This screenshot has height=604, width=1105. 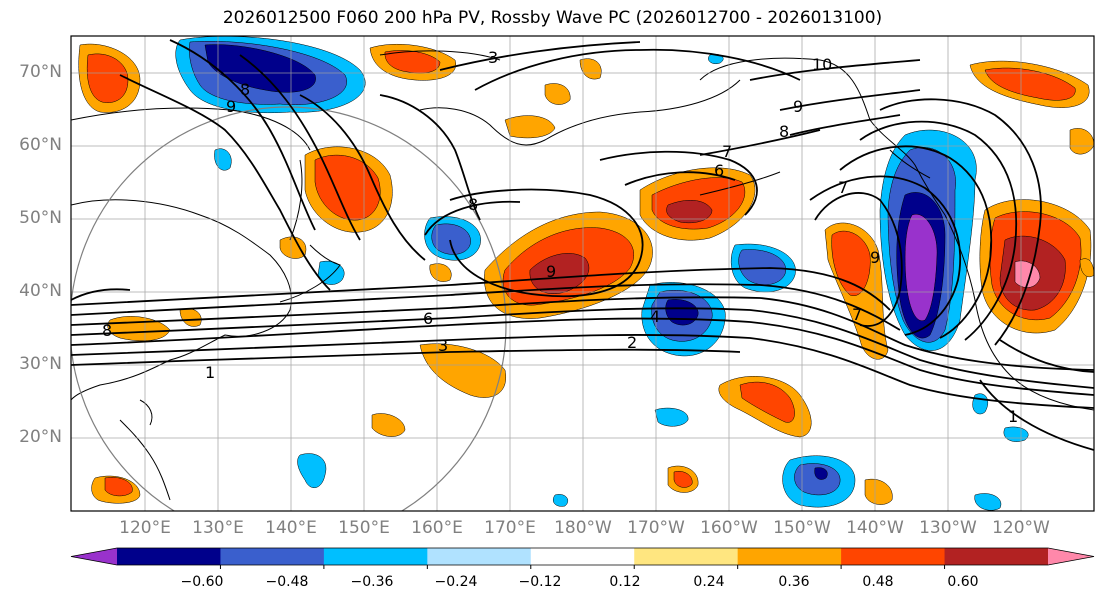 What do you see at coordinates (510, 528) in the screenshot?
I see `lon-label: 170°E` at bounding box center [510, 528].